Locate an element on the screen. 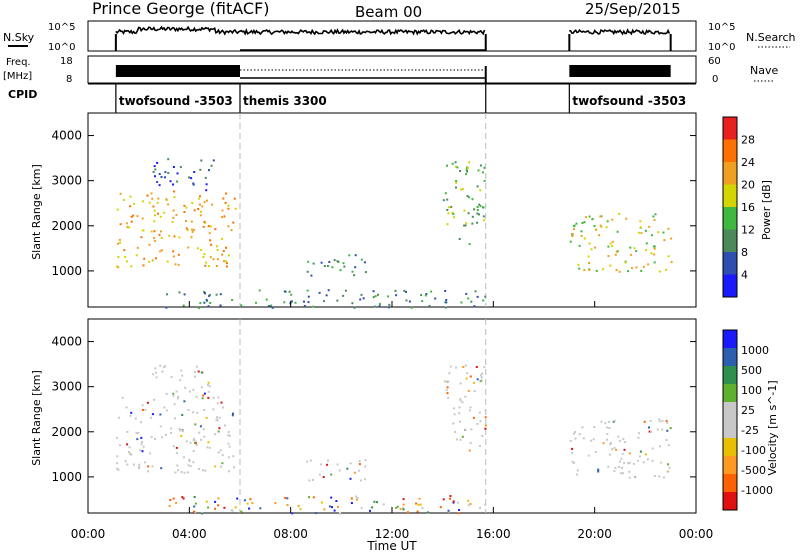 This screenshot has height=554, width=800. cpid-label: CPID is located at coordinates (22, 94).